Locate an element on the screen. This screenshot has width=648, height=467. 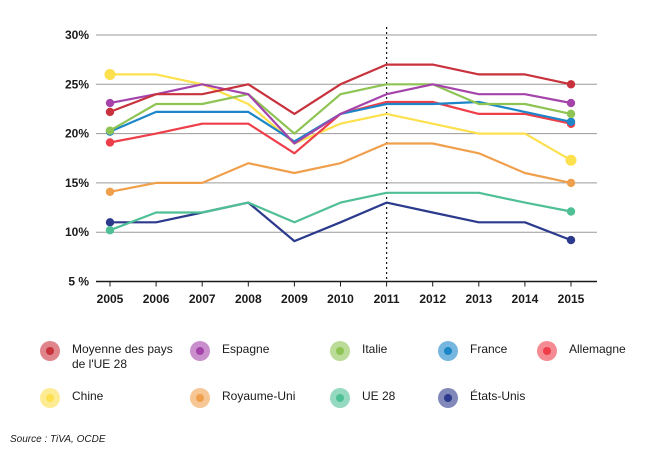
series-line--tats-unis is located at coordinates (340, 222).